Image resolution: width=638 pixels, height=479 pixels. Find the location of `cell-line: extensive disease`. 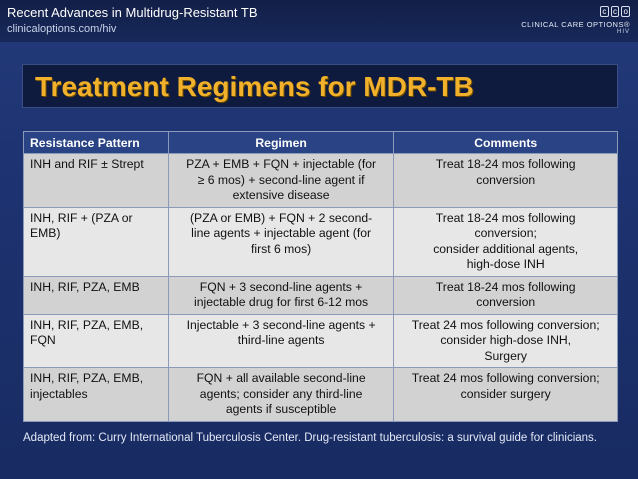

cell-line: extensive disease is located at coordinates (281, 195).